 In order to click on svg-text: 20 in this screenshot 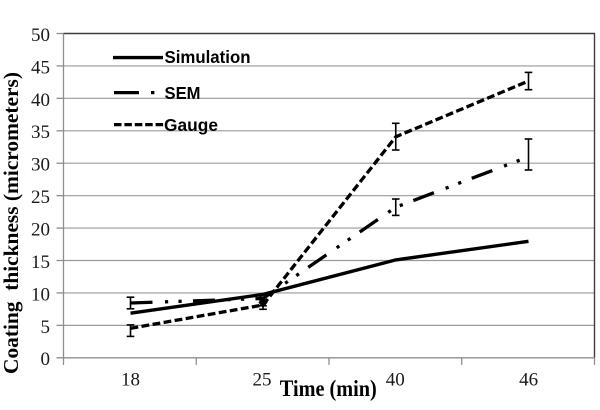, I will do `click(40, 229)`.